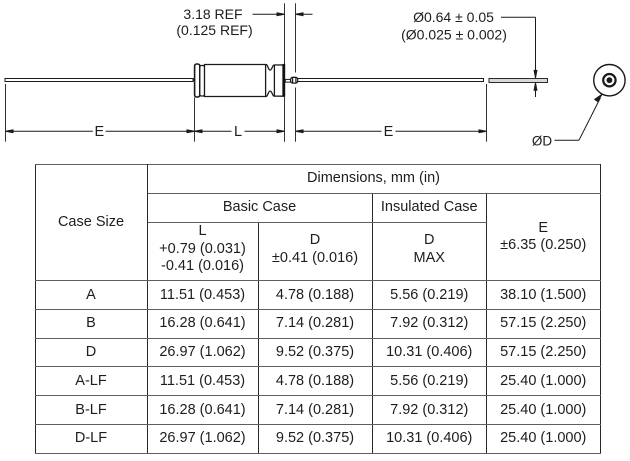 The width and height of the screenshot is (630, 461). I want to click on svg-text: L, so click(238, 132).